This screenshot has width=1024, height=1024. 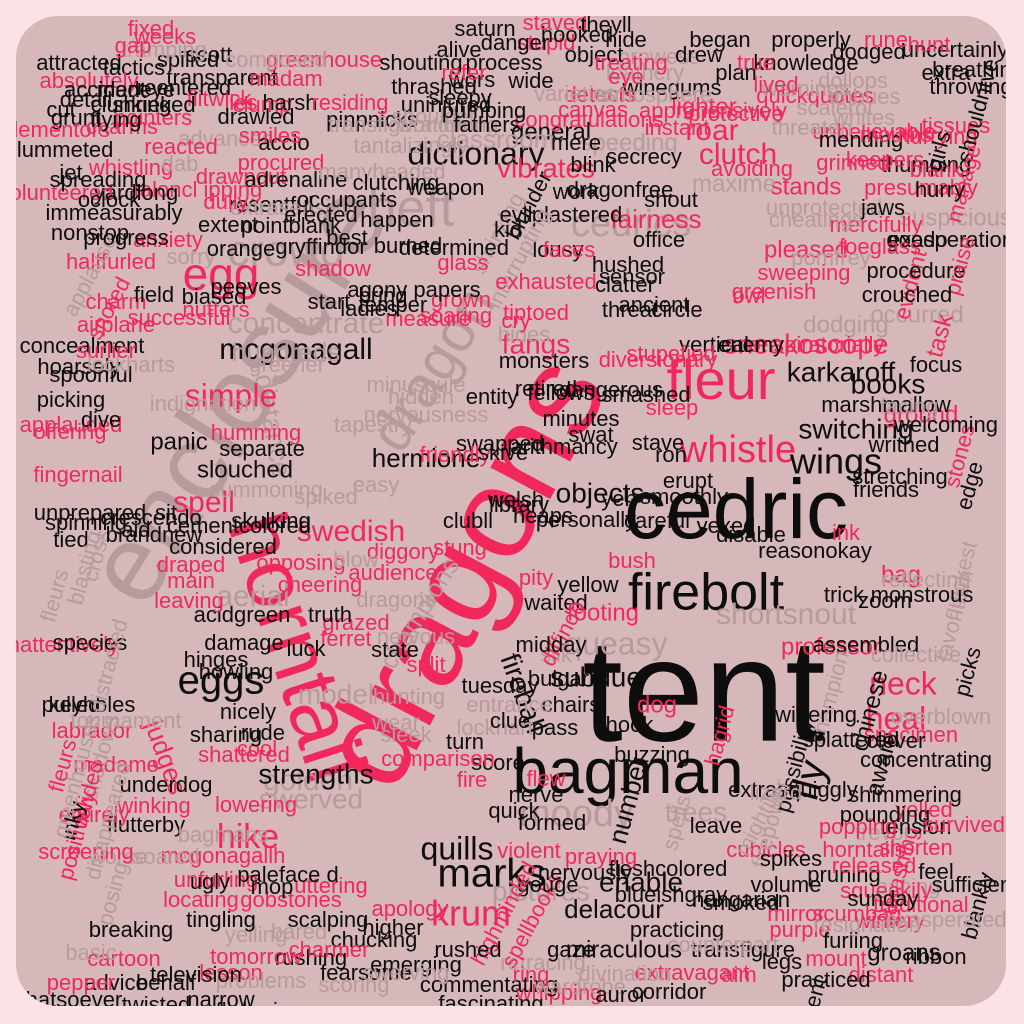 I want to click on word-careful: careful, so click(x=657, y=520).